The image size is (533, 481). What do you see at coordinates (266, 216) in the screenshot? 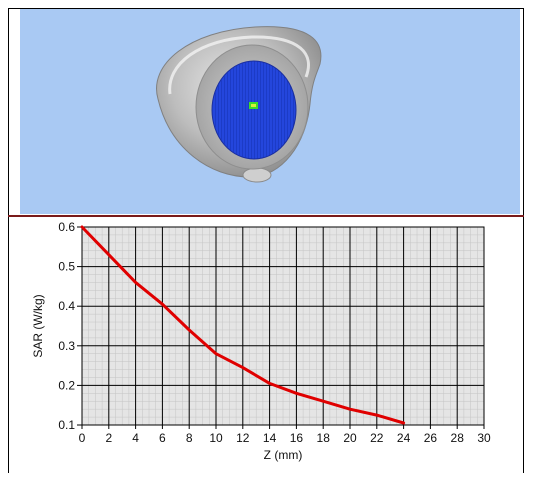
I see `frame-divider` at bounding box center [266, 216].